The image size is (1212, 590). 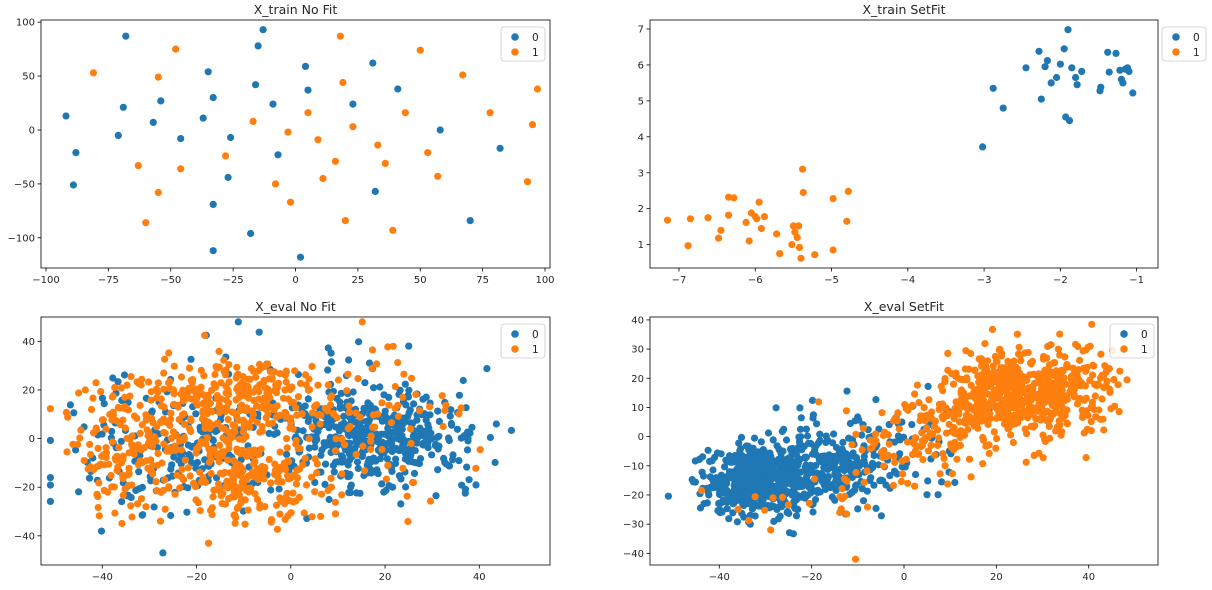 I want to click on y-tick-label: −40, so click(x=633, y=554).